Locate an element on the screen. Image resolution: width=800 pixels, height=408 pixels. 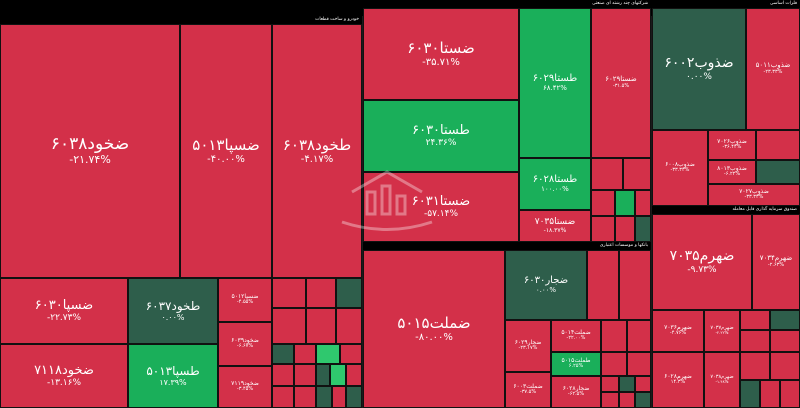
treemap-tile: ضملت۵۰۱۵ -۸۰.۰۰% is located at coordinates (434, 329).